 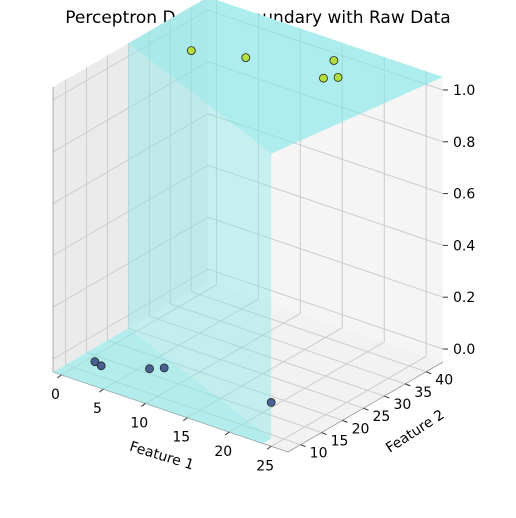 I want to click on x-tick-label: 5, so click(x=97, y=409).